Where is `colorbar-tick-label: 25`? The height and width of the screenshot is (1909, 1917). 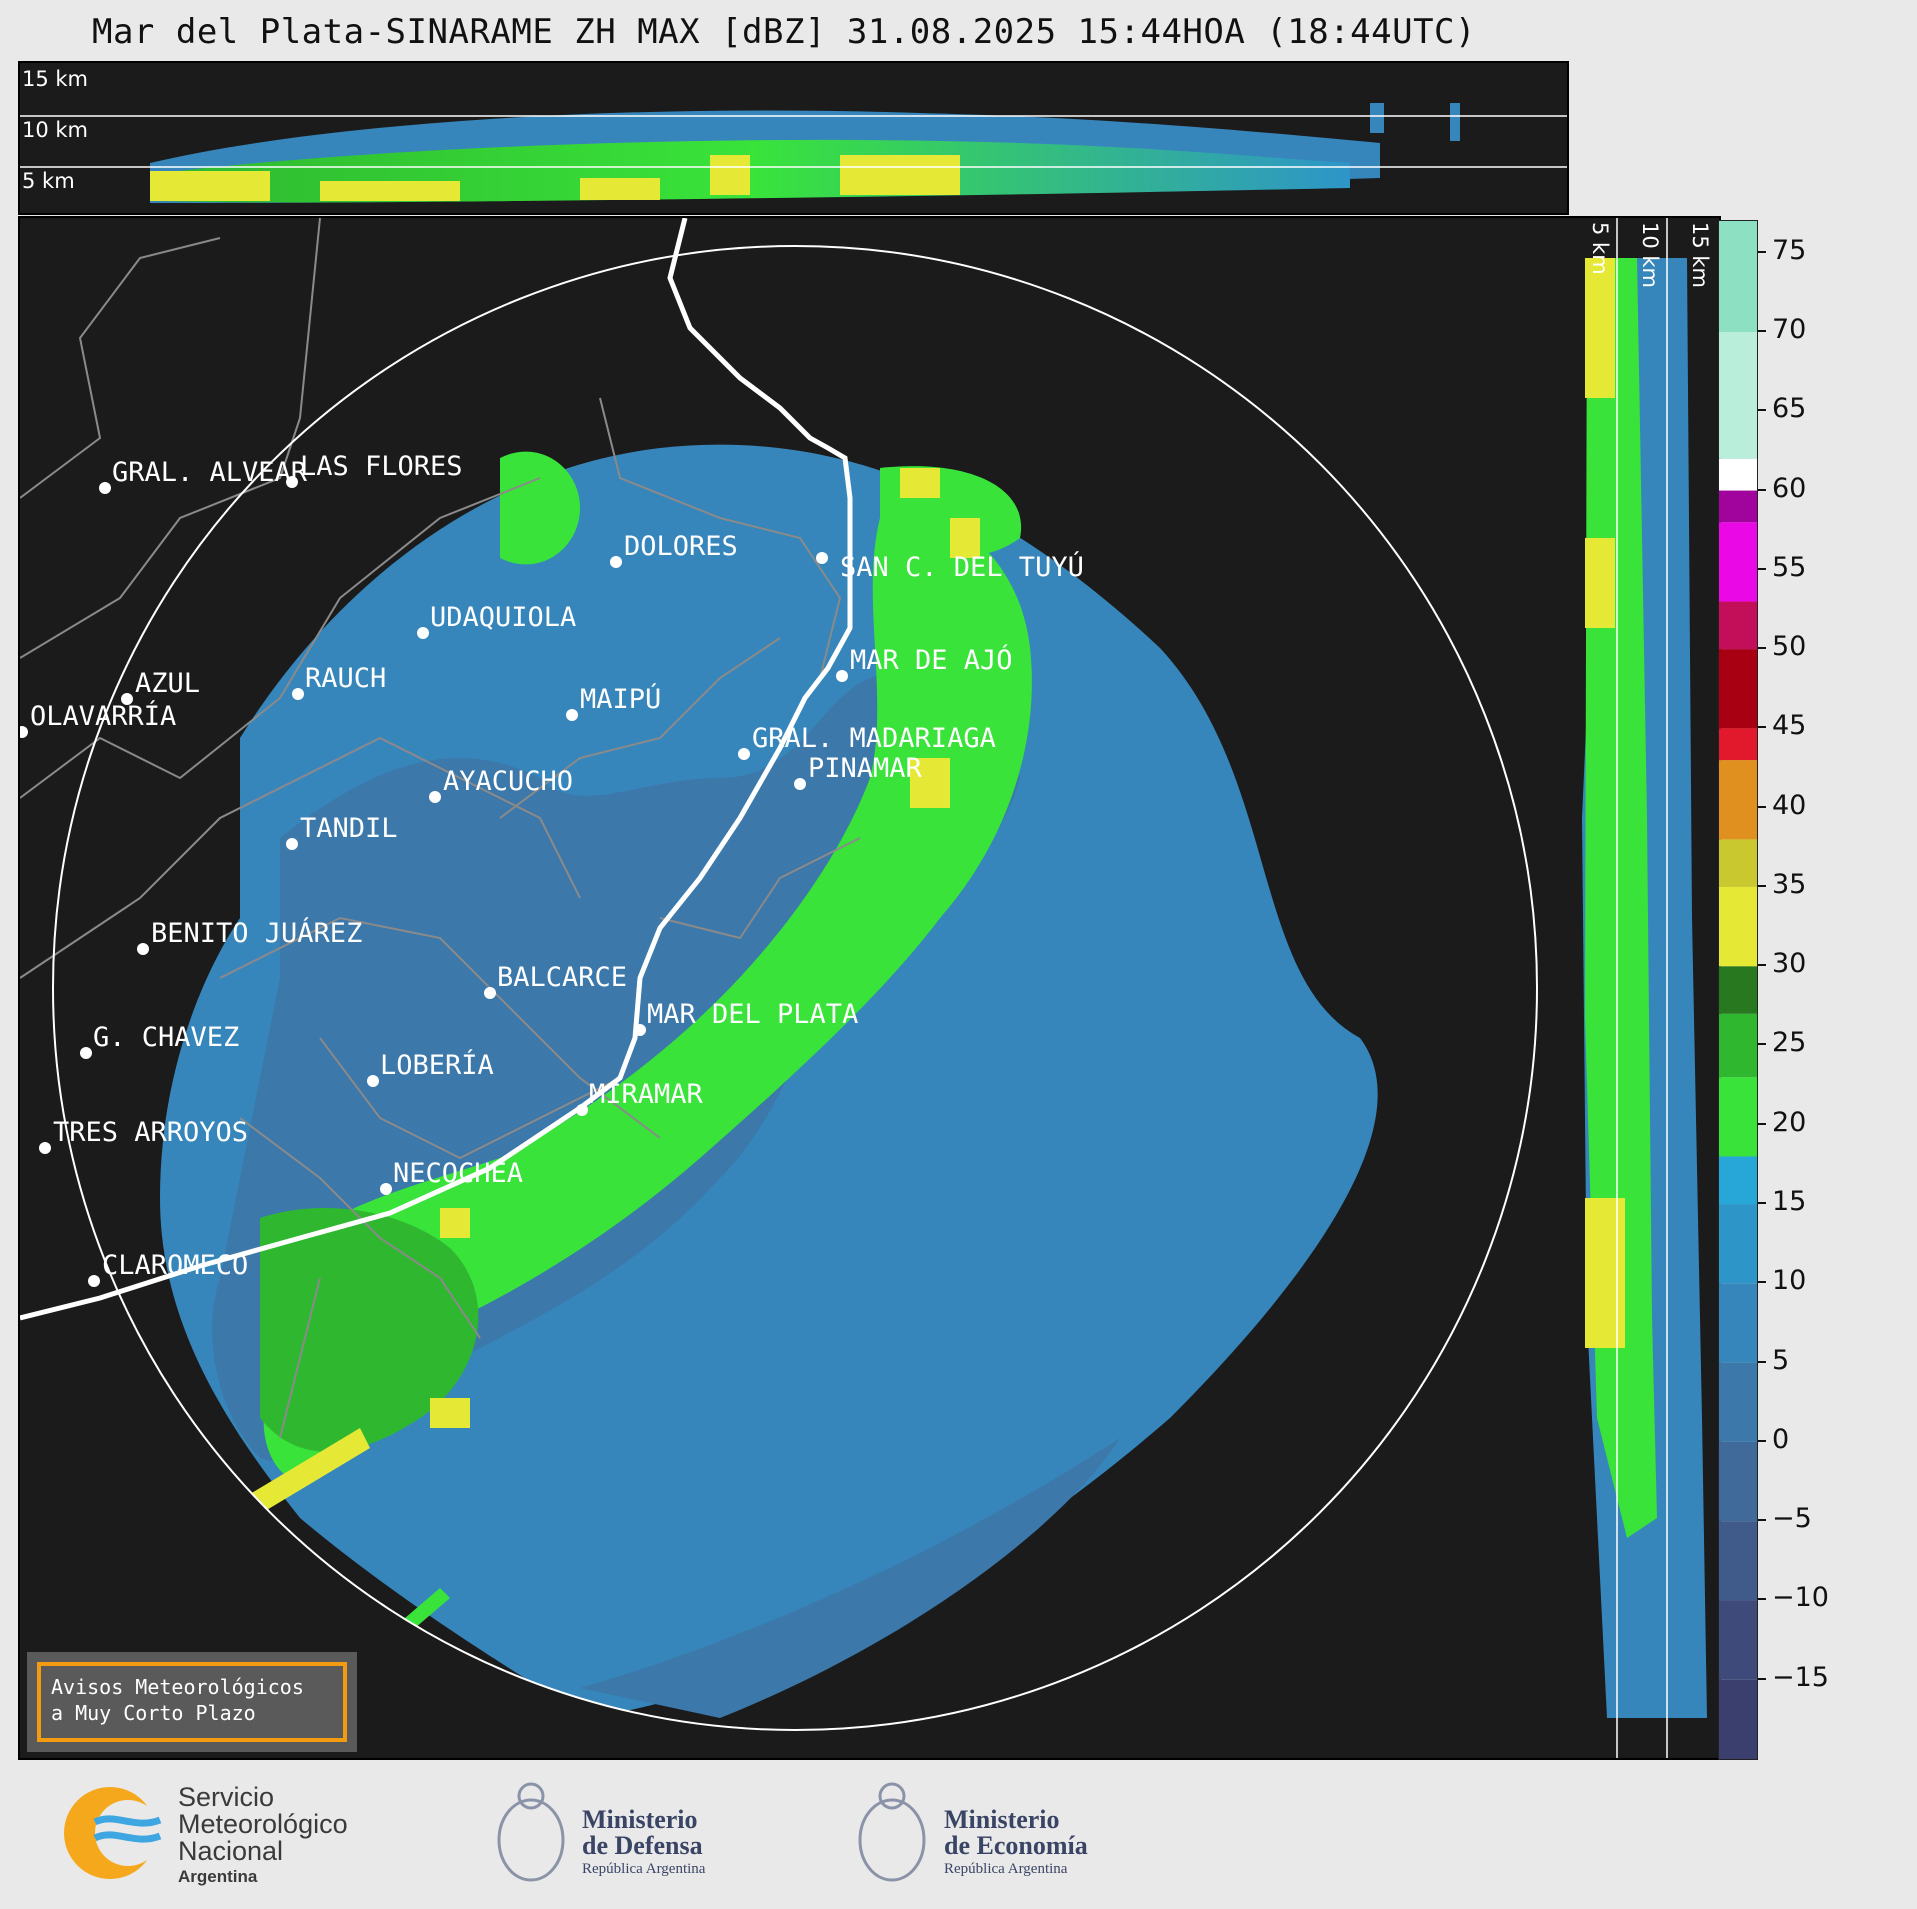
colorbar-tick-label: 25 is located at coordinates (1789, 1043).